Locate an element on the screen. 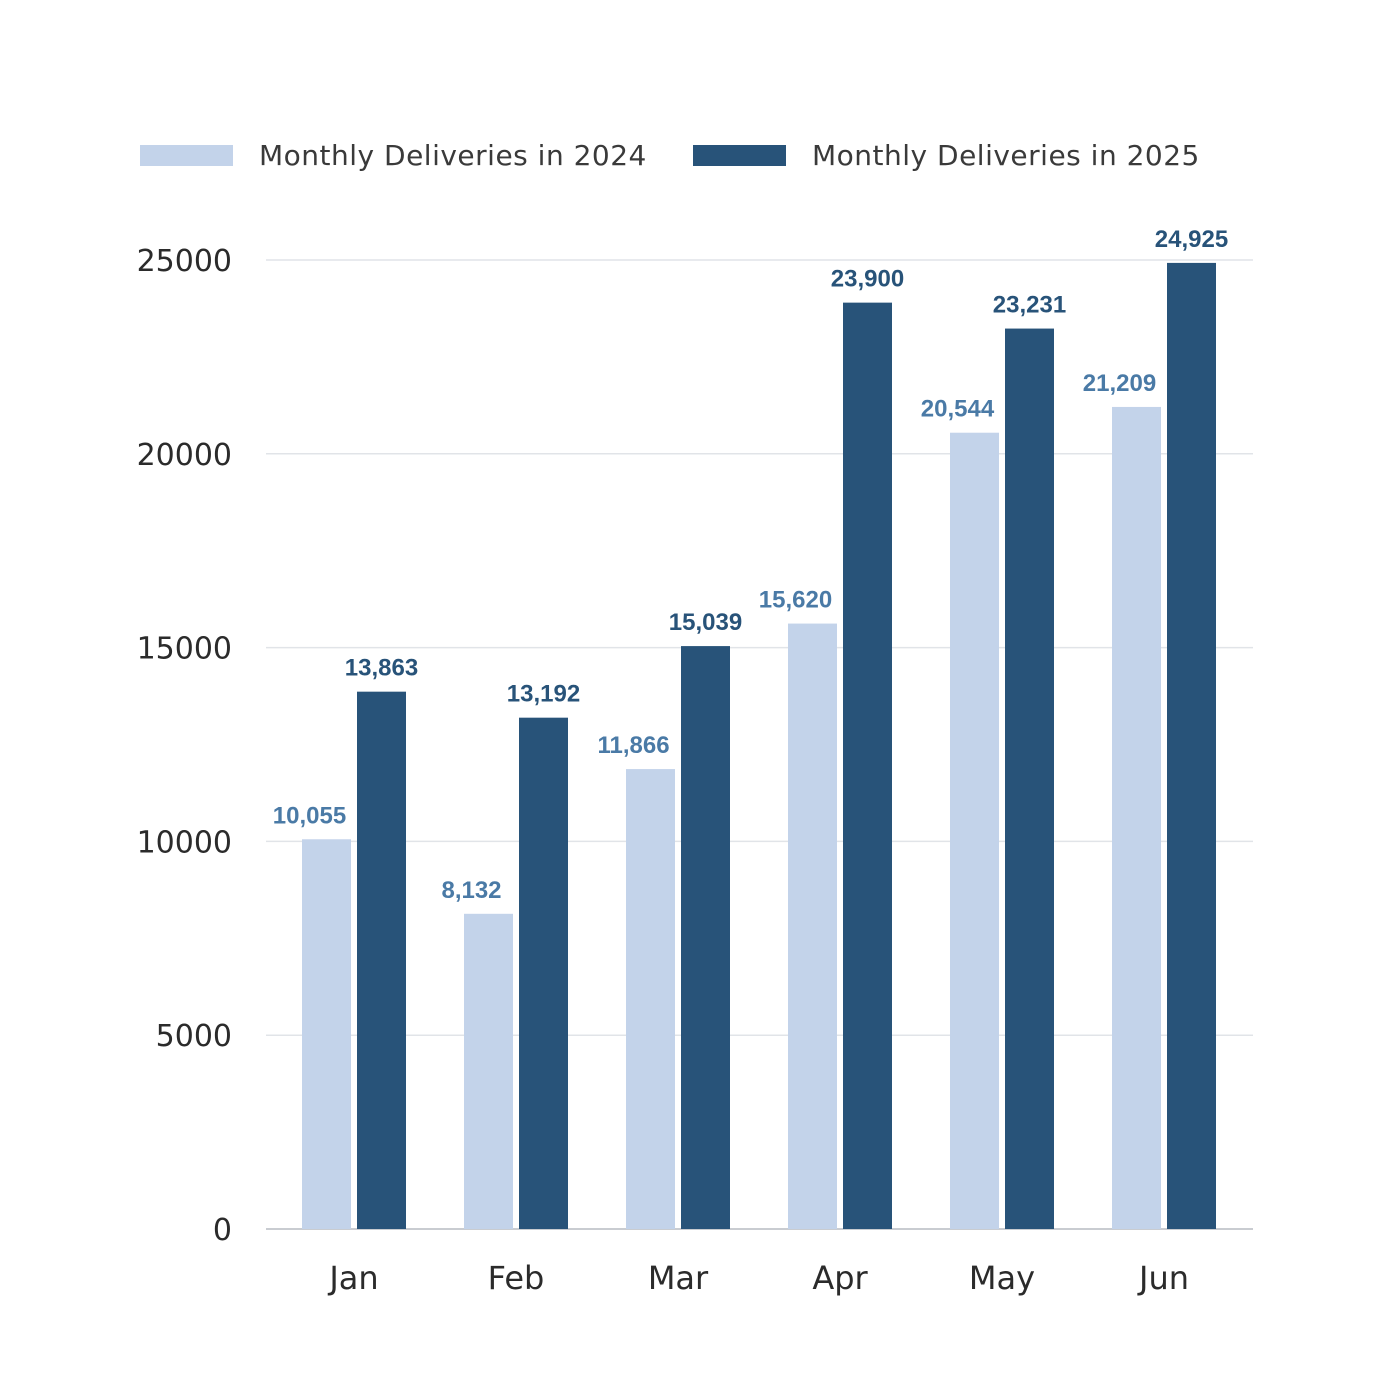  x-axis: Jan Feb Mar Apr May Jun is located at coordinates (758, 1278).